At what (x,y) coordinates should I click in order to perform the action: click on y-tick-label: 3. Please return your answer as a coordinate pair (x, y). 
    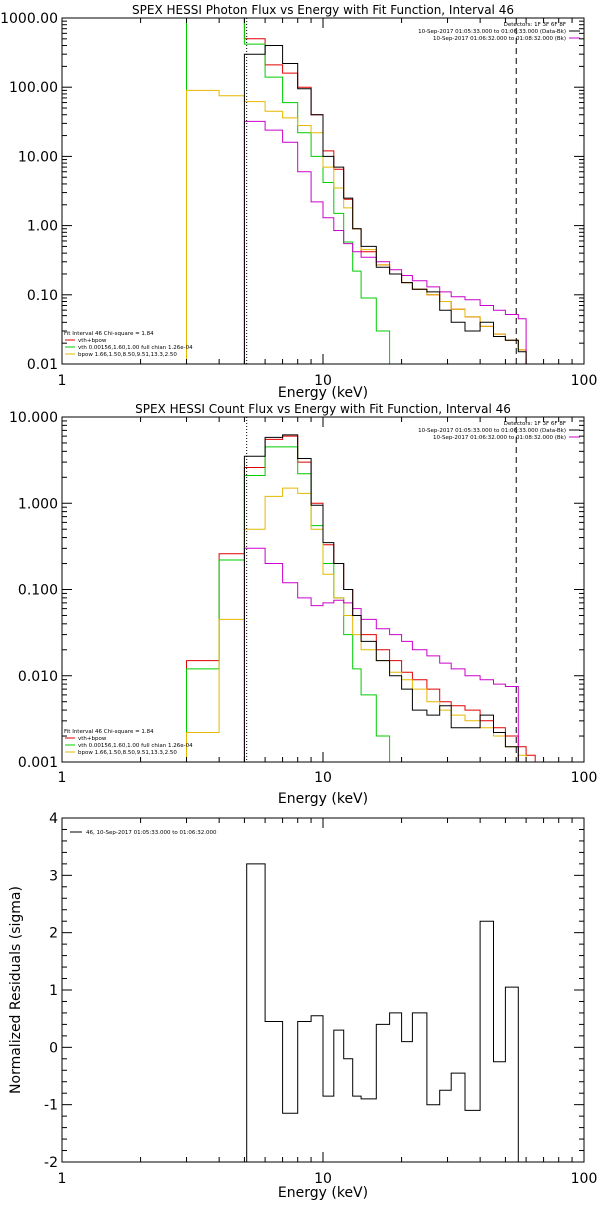
    Looking at the image, I should click on (53, 876).